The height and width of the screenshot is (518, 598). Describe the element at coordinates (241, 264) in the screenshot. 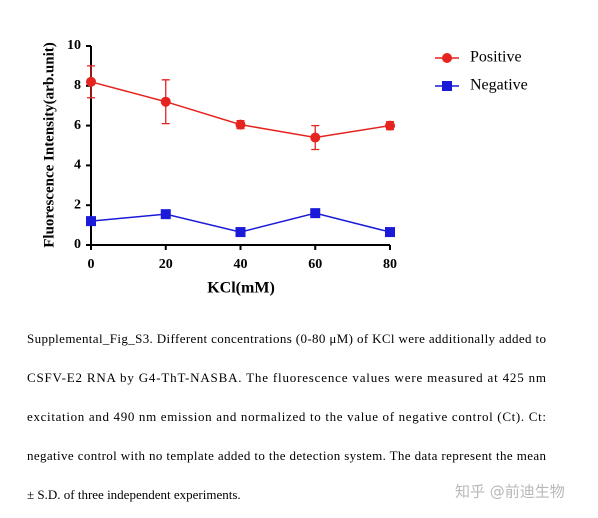

I see `x-tick-label: 40` at that location.